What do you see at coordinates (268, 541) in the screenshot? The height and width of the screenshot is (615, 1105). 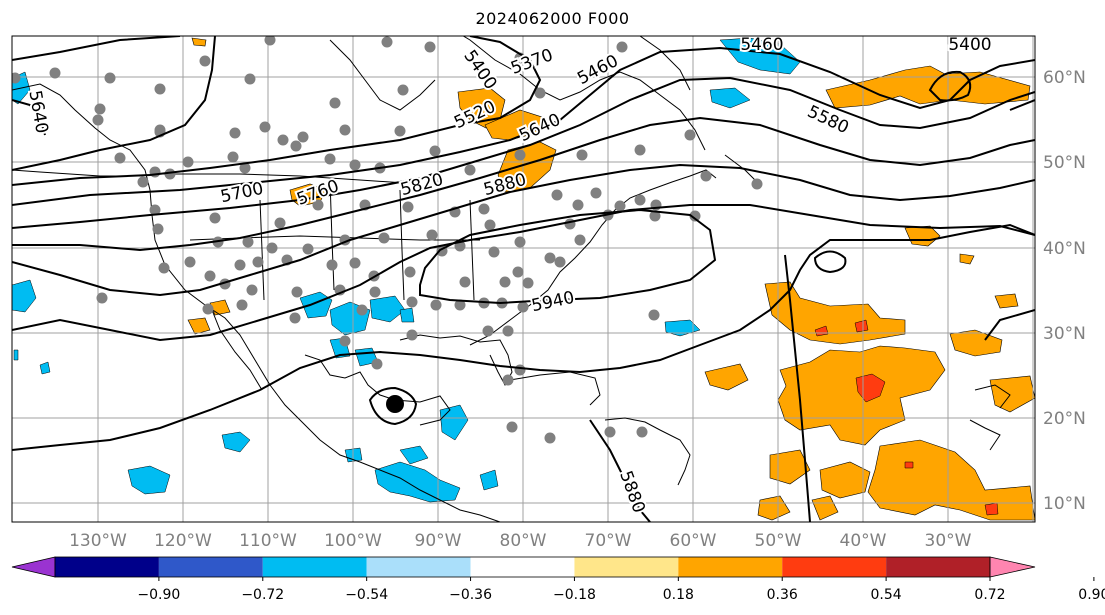 I see `longitude-tick-label: 110°W` at bounding box center [268, 541].